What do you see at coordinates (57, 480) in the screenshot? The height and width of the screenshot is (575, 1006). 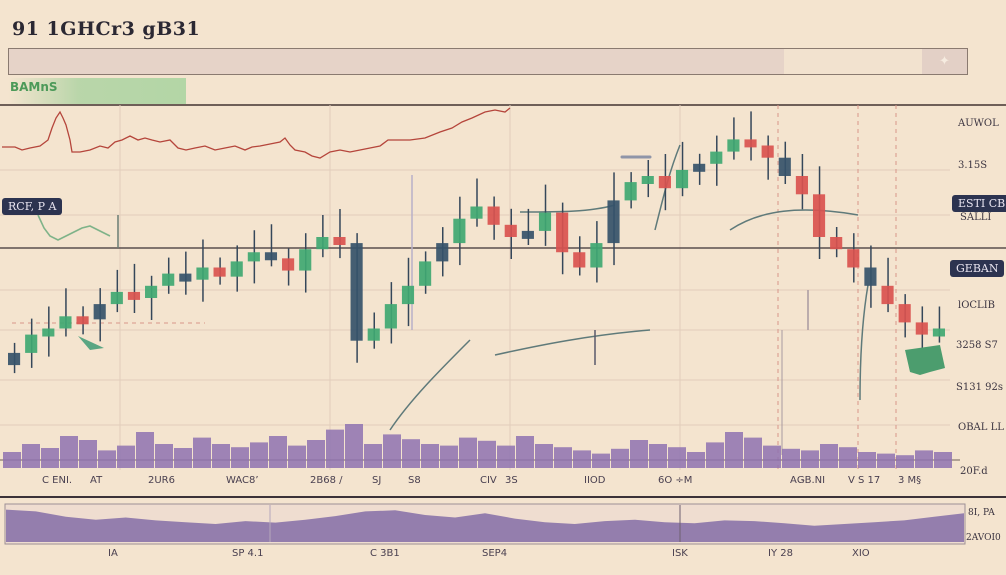 I see `x-label-0: C ENI.` at bounding box center [57, 480].